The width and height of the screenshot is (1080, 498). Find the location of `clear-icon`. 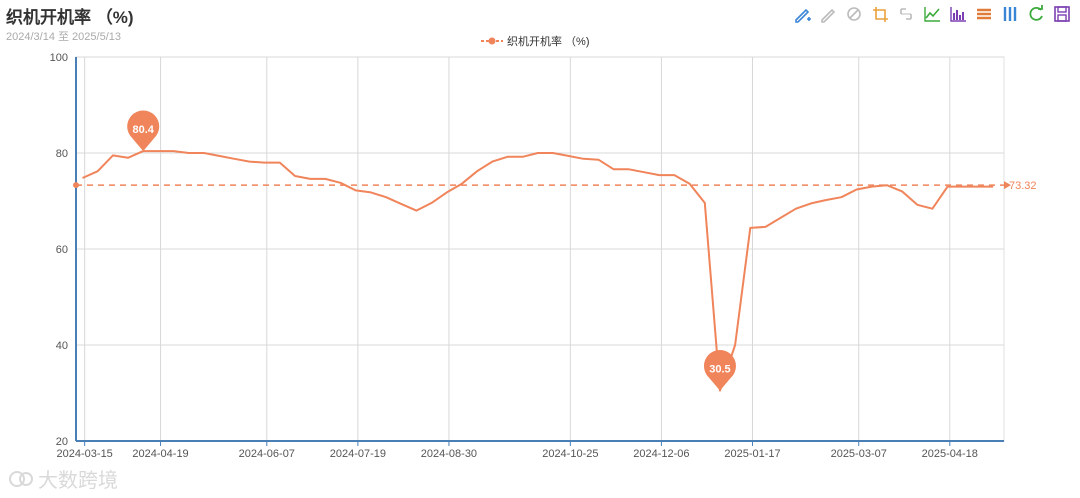

clear-icon is located at coordinates (854, 14).